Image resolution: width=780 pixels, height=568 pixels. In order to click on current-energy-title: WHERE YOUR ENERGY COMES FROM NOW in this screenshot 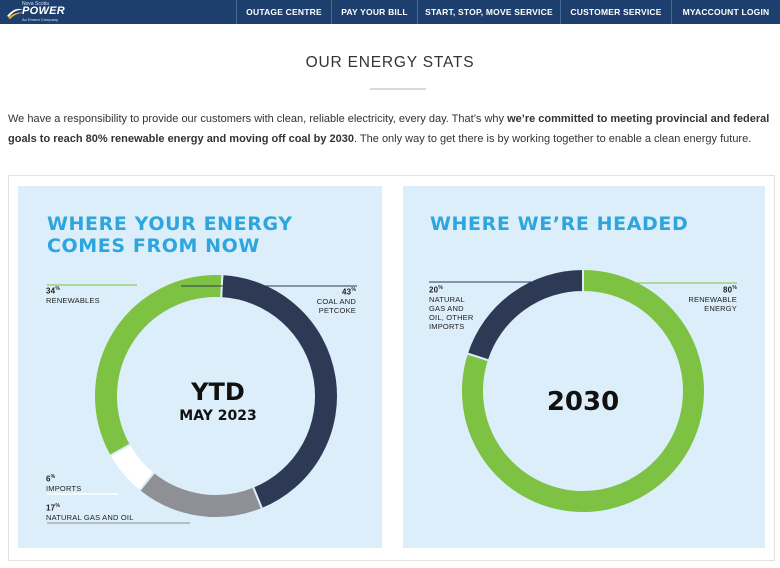, I will do `click(170, 235)`.